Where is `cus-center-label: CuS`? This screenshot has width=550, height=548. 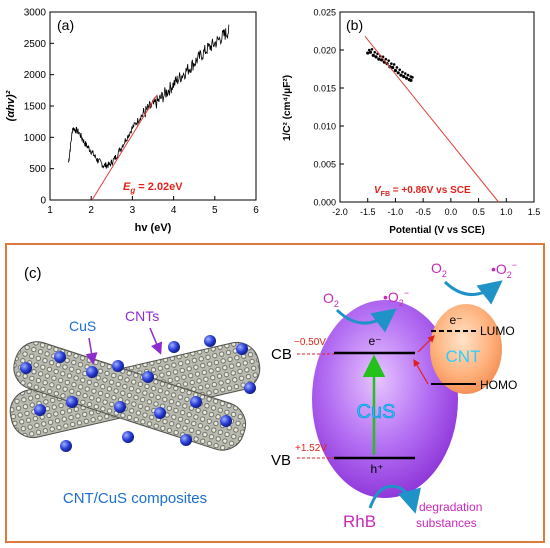
cus-center-label: CuS is located at coordinates (376, 412).